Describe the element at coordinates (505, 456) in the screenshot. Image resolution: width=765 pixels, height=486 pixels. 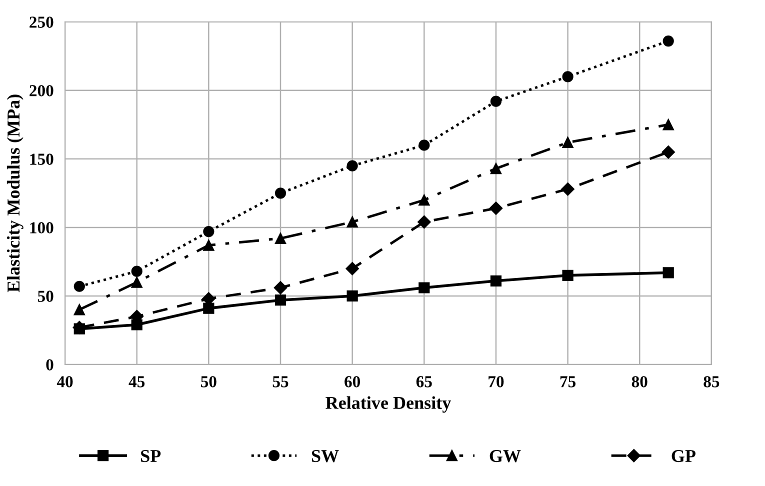
I see `legend-label: GW` at that location.